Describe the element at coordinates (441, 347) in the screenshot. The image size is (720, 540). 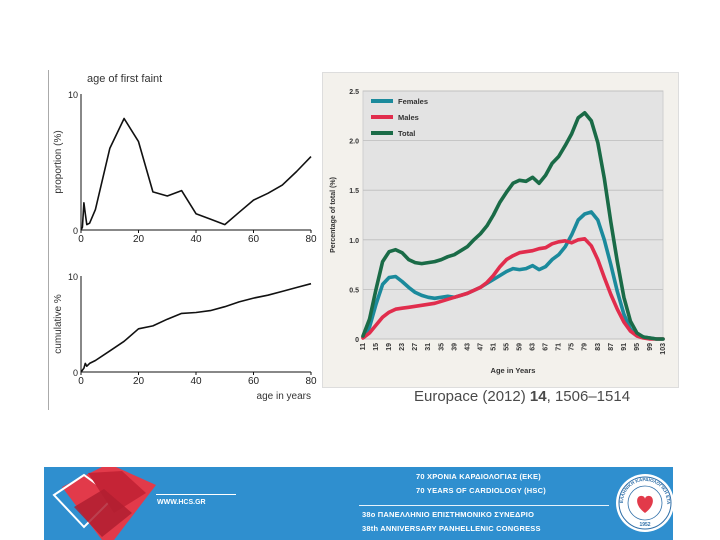
I see `x-tick-label: 35` at that location.